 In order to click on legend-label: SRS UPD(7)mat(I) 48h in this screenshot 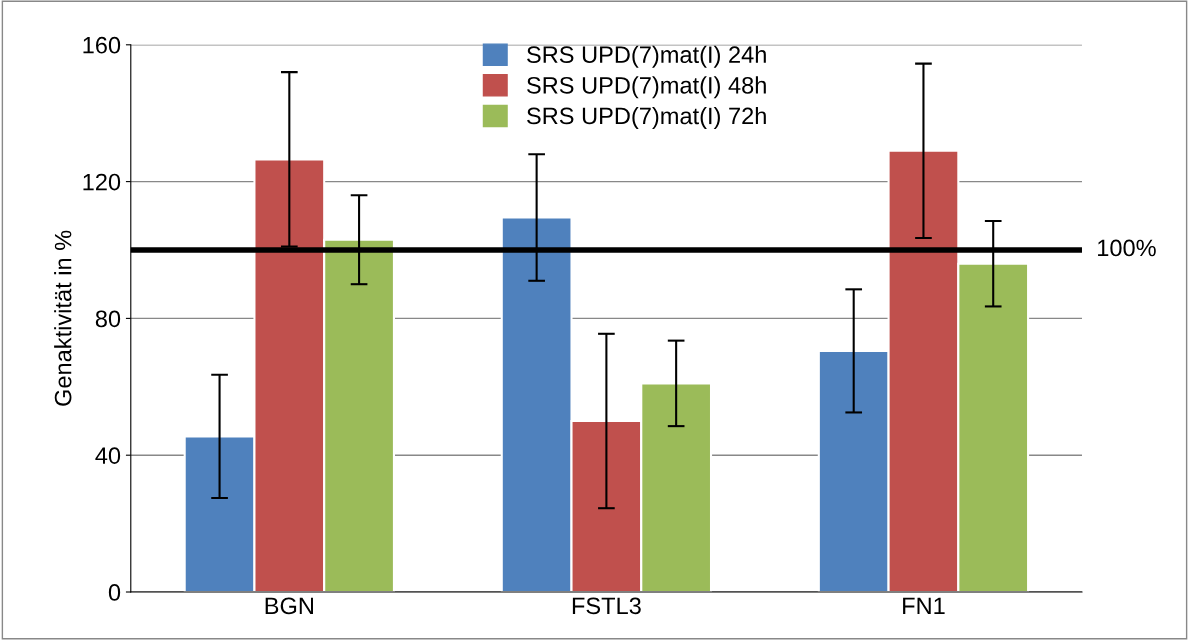, I will do `click(646, 87)`.